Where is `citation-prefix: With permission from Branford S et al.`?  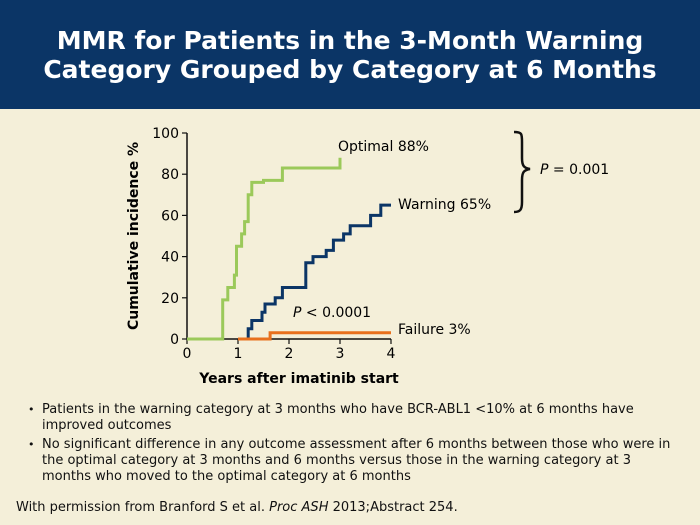 citation-prefix: With permission from Branford S et al. is located at coordinates (143, 507).